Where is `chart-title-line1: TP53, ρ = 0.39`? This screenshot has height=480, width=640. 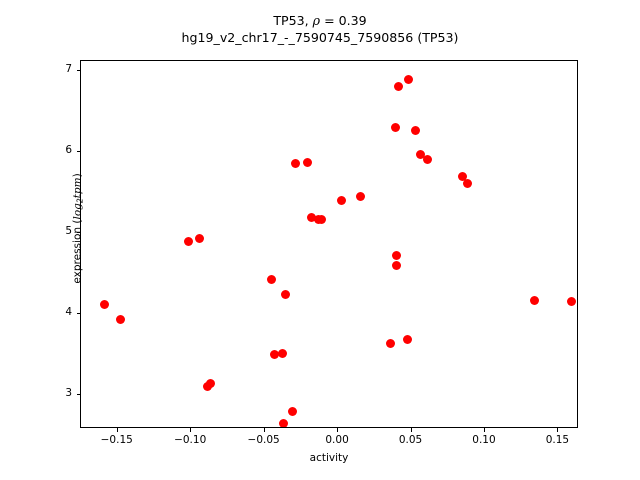 chart-title-line1: TP53, ρ = 0.39 is located at coordinates (320, 20).